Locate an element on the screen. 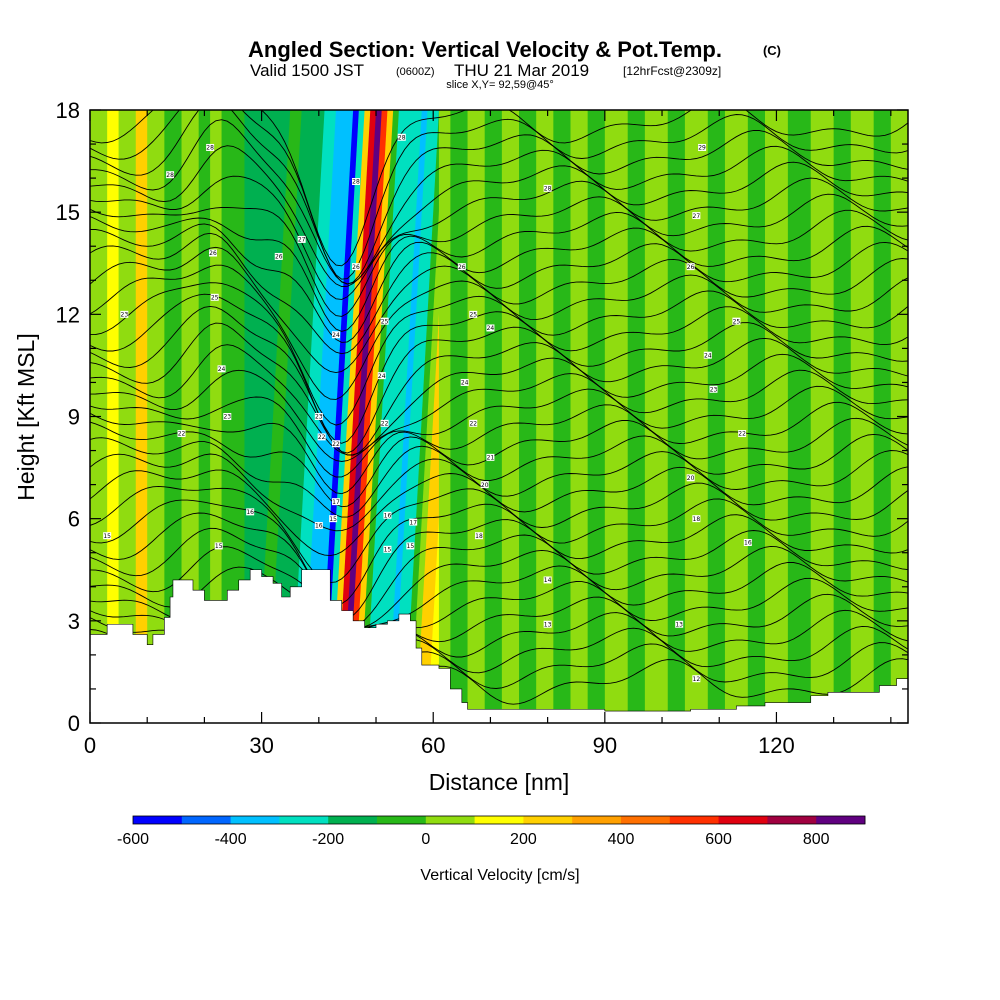 The height and width of the screenshot is (1000, 1000). y-tick-label: 12 is located at coordinates (68, 314).